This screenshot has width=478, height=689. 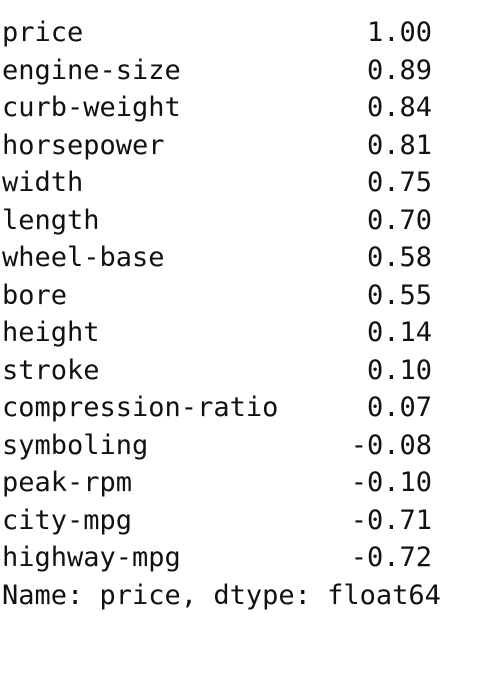 What do you see at coordinates (399, 370) in the screenshot?
I see `row-value: 0.10` at bounding box center [399, 370].